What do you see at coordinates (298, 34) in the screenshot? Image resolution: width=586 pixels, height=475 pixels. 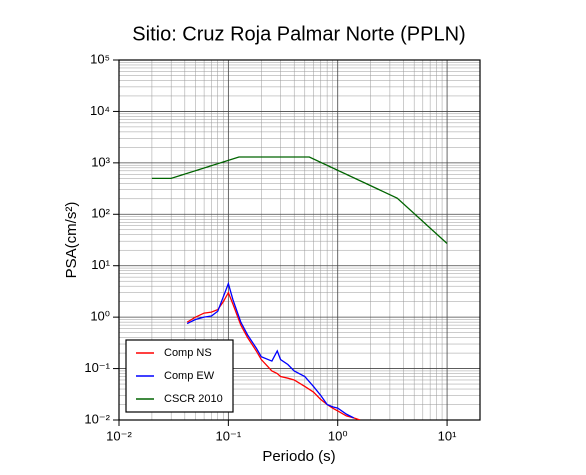 I see `chart-title: Sitio: Cruz Roja Palmar Norte (PPLN)` at bounding box center [298, 34].